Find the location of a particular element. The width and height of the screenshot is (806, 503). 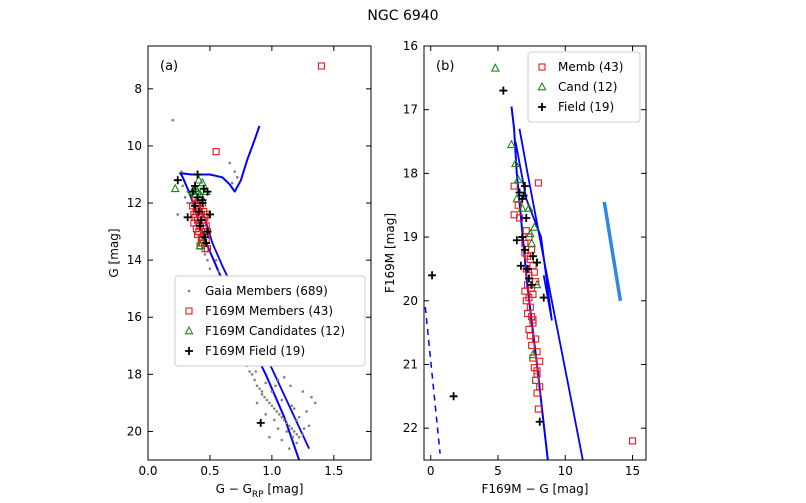

legend: Memb (43) Cand (12) Field (19) is located at coordinates (584, 87).